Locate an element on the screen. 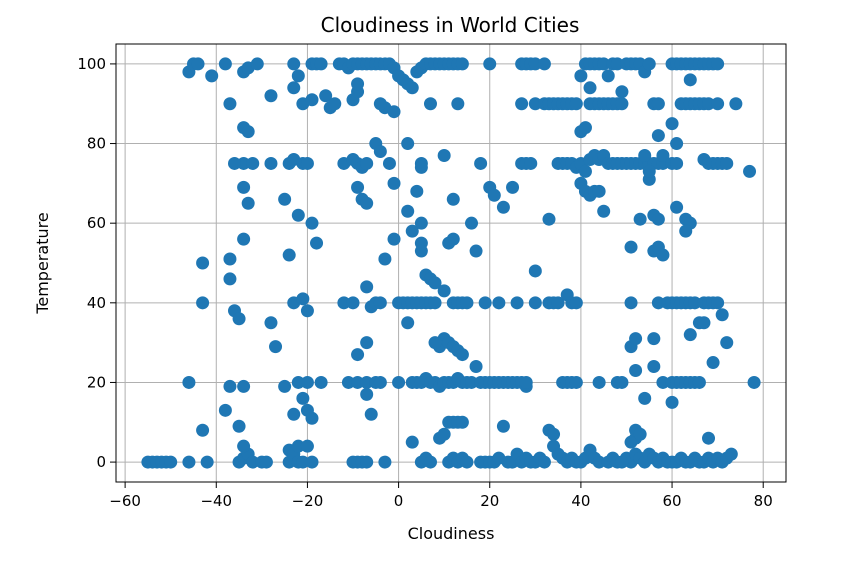  y-tick-label: 0 is located at coordinates (101, 462).